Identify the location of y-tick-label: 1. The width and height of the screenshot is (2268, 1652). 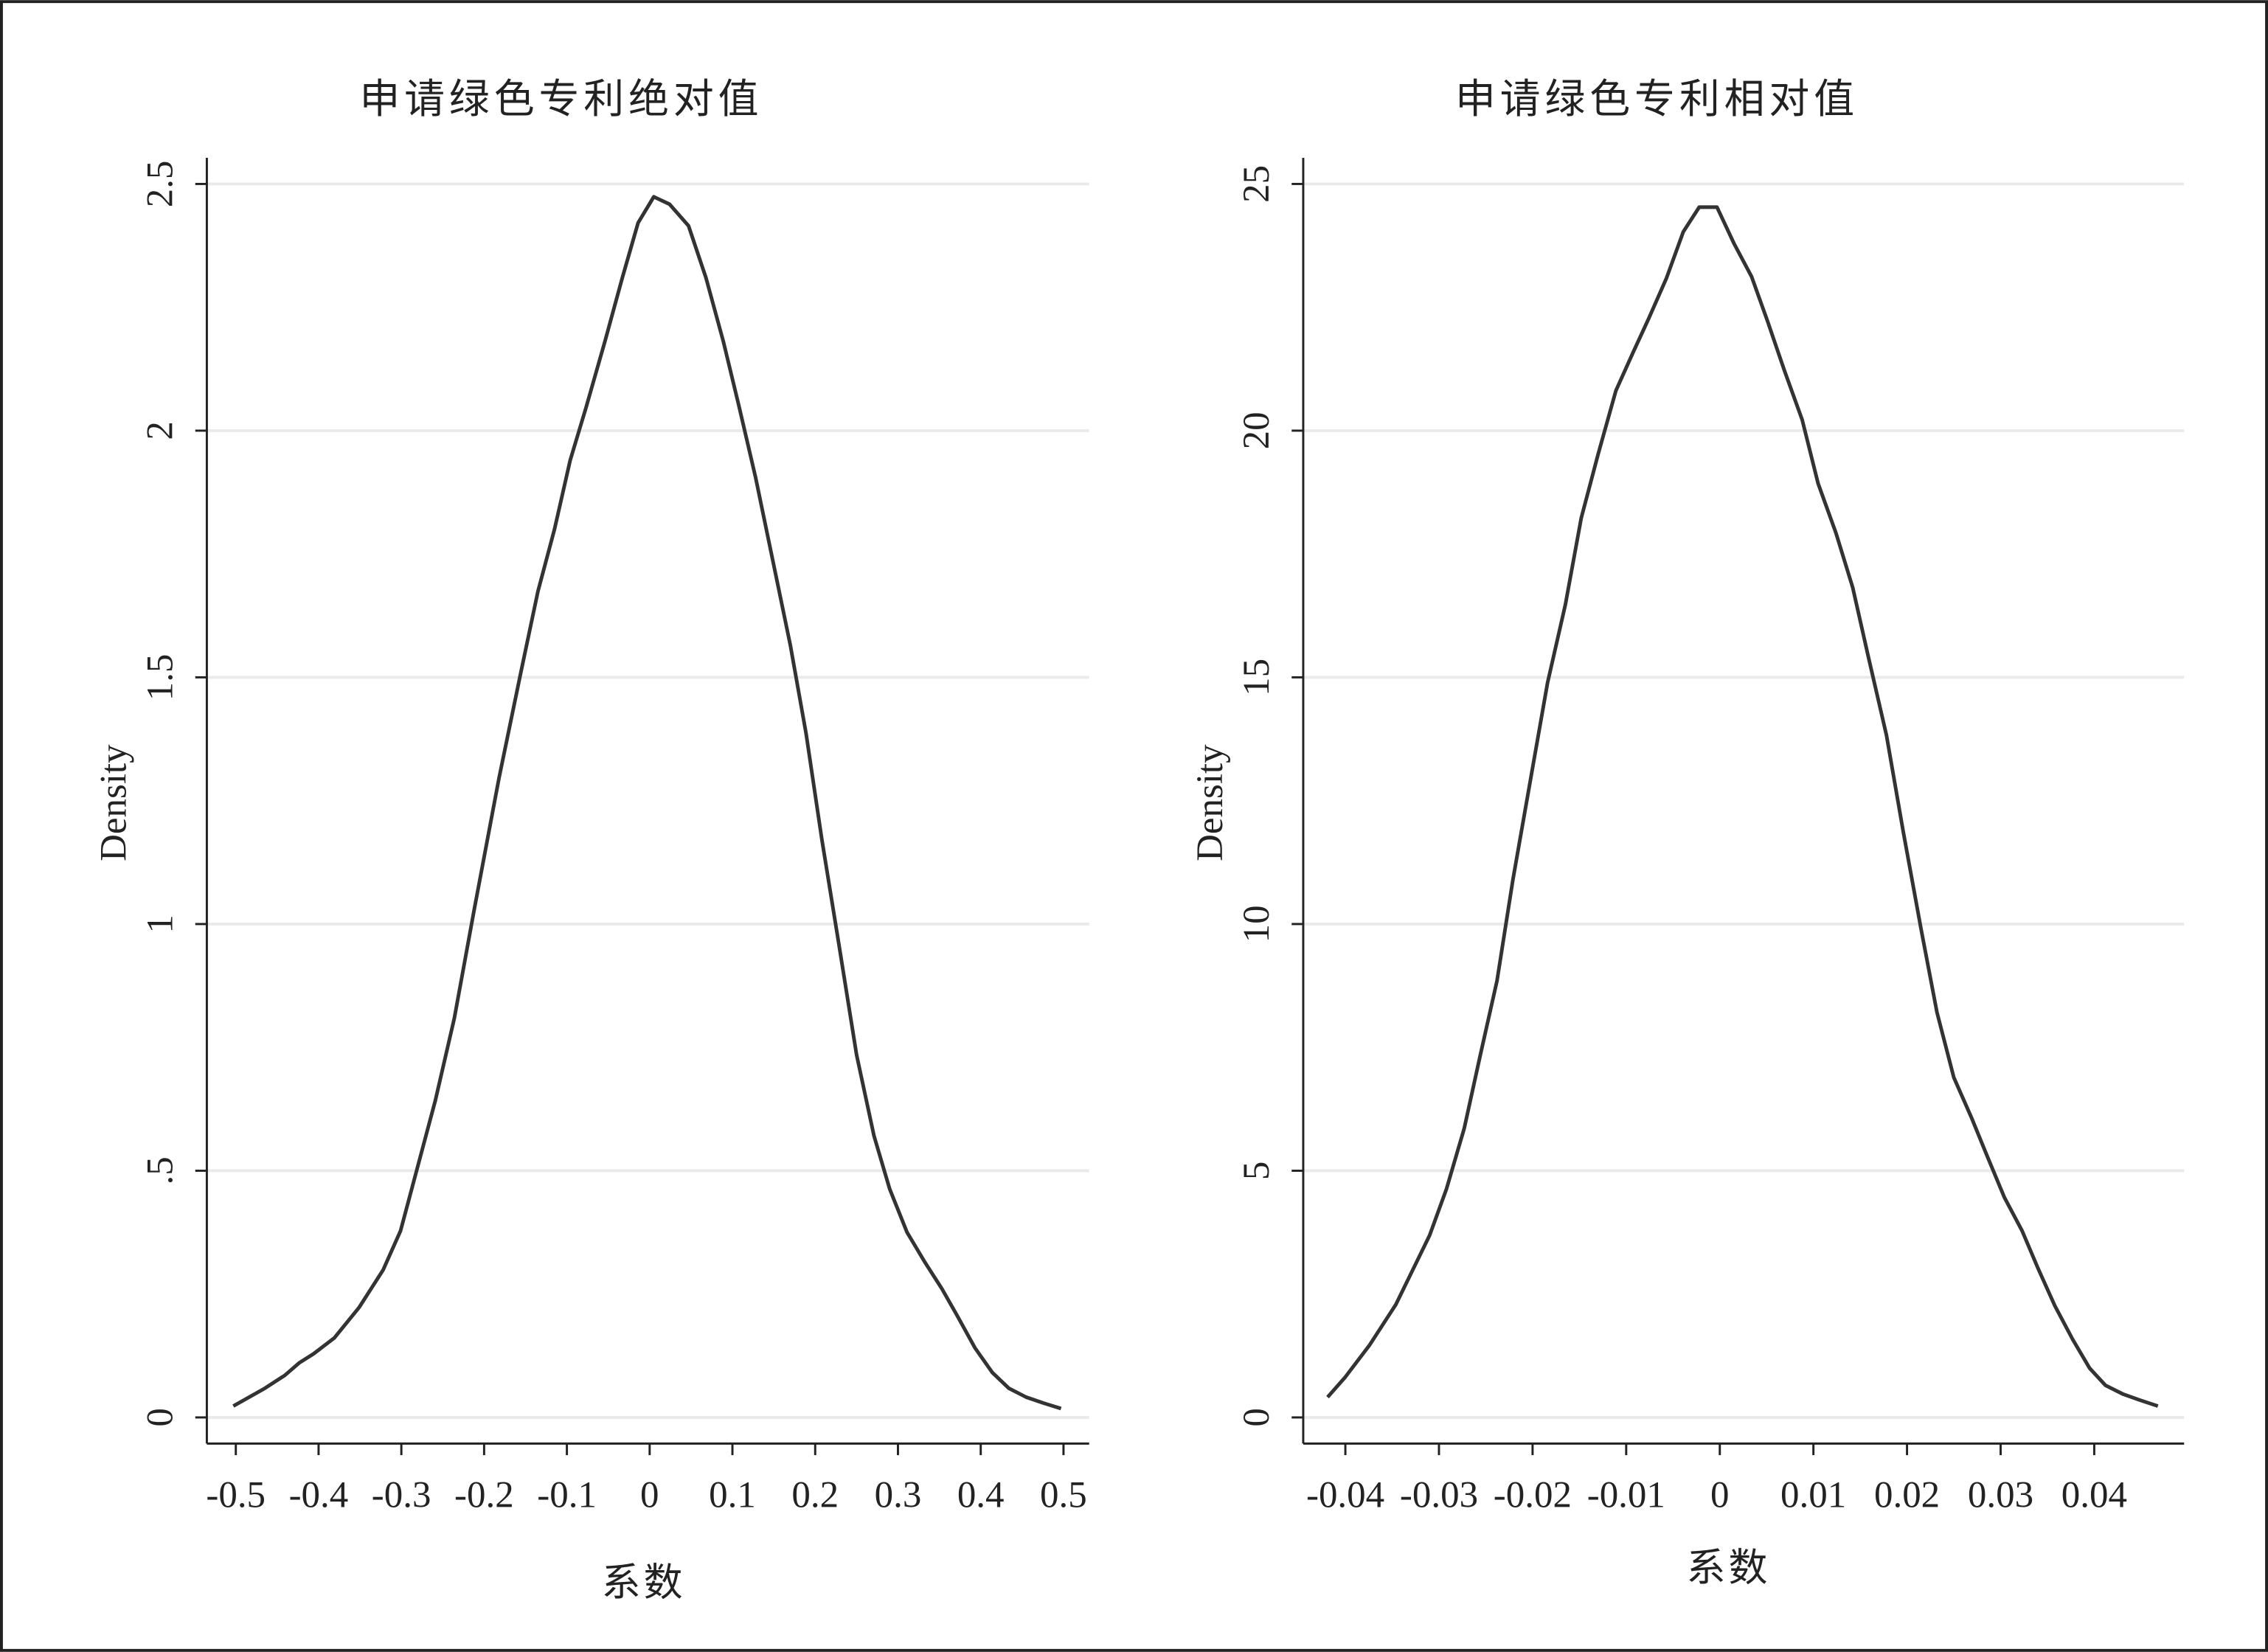
(160, 924).